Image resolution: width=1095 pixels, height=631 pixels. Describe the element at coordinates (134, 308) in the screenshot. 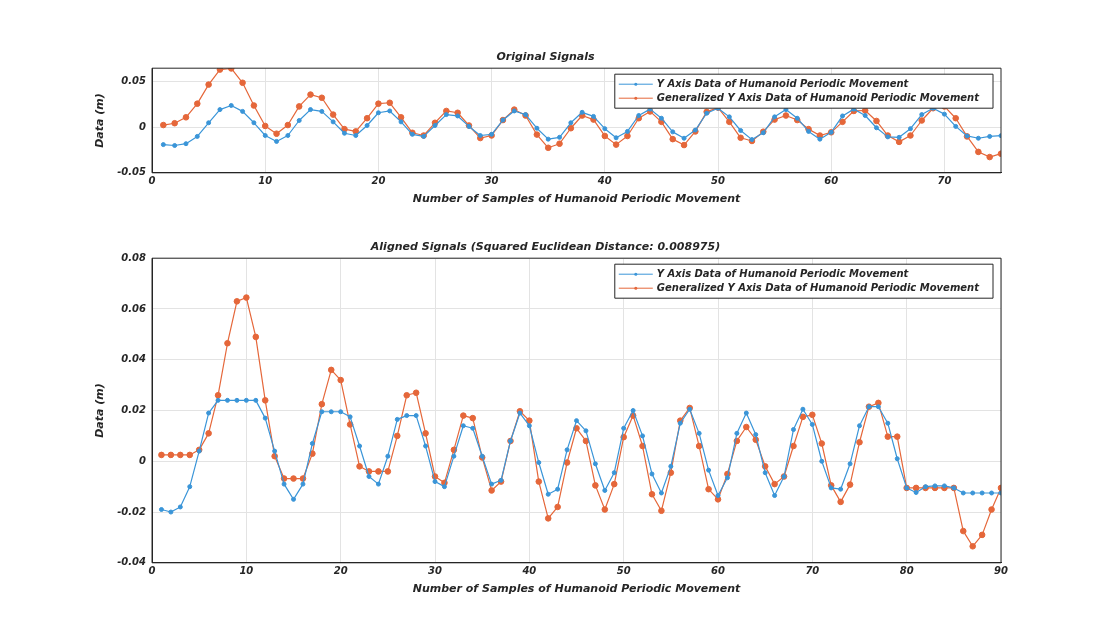

I see `y-tick-label: 0.06` at that location.